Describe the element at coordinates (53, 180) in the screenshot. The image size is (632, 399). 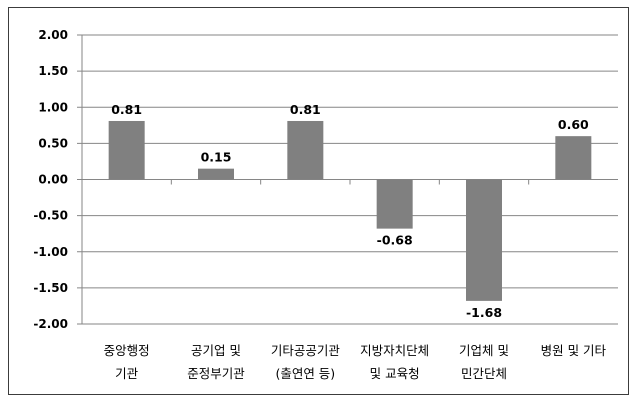
I see `y-tick-label: 0.00` at that location.